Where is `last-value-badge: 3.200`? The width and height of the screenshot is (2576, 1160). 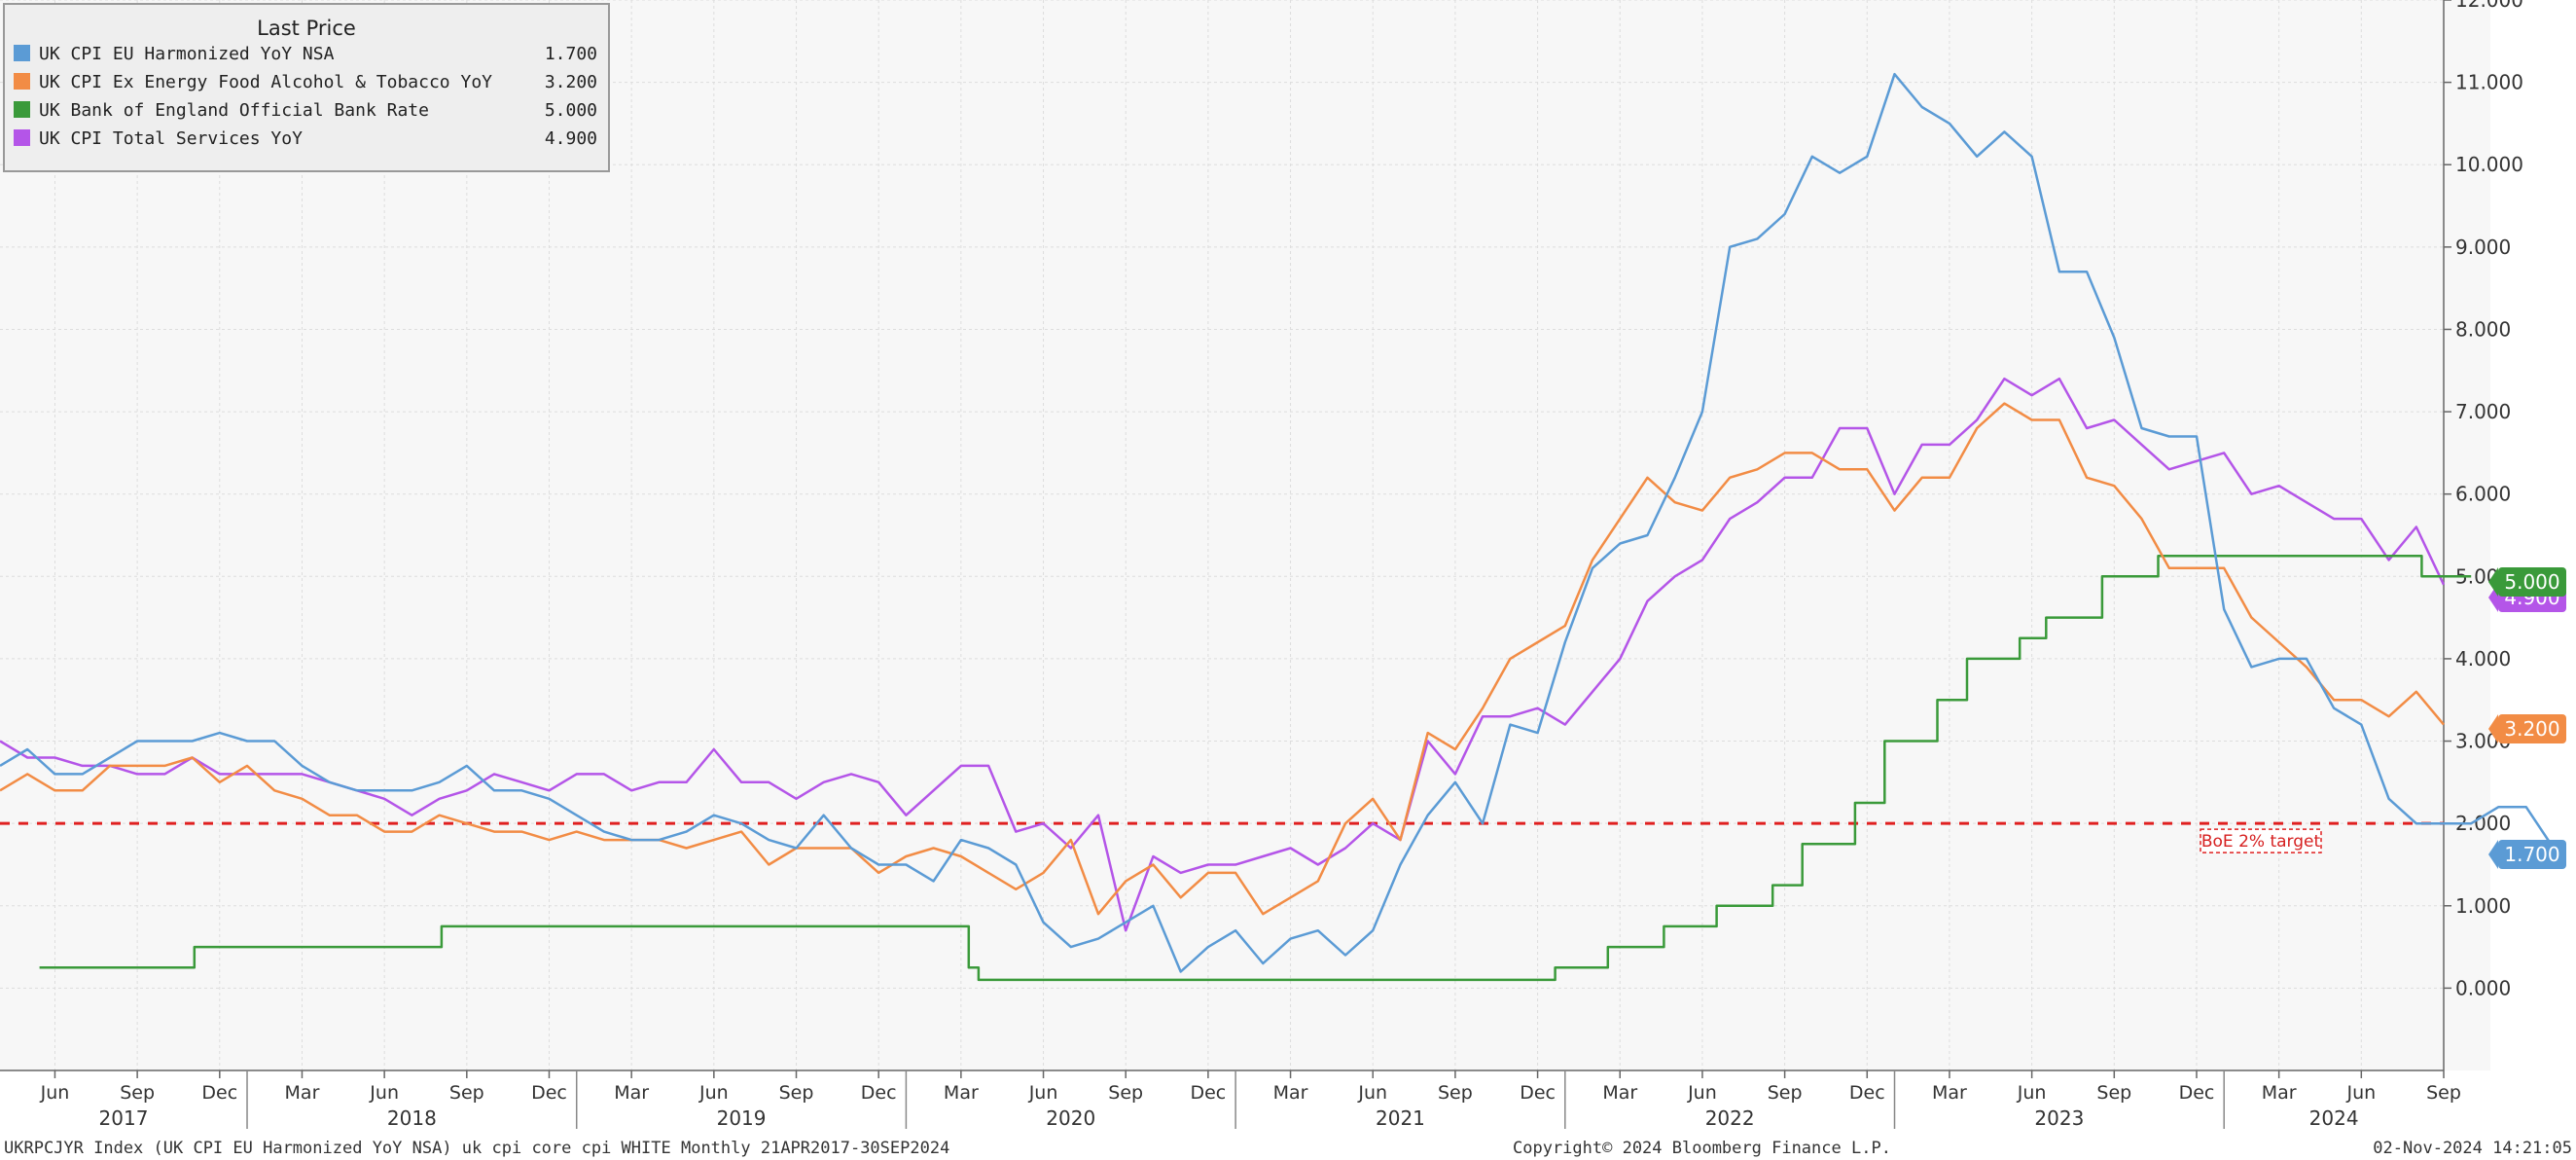 last-value-badge: 3.200 is located at coordinates (2527, 728).